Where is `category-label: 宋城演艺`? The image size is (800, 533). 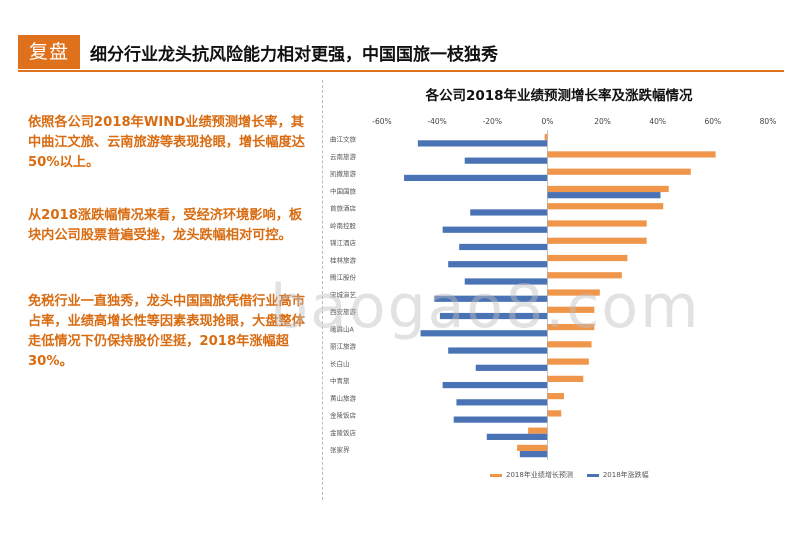 category-label: 宋城演艺 is located at coordinates (343, 294).